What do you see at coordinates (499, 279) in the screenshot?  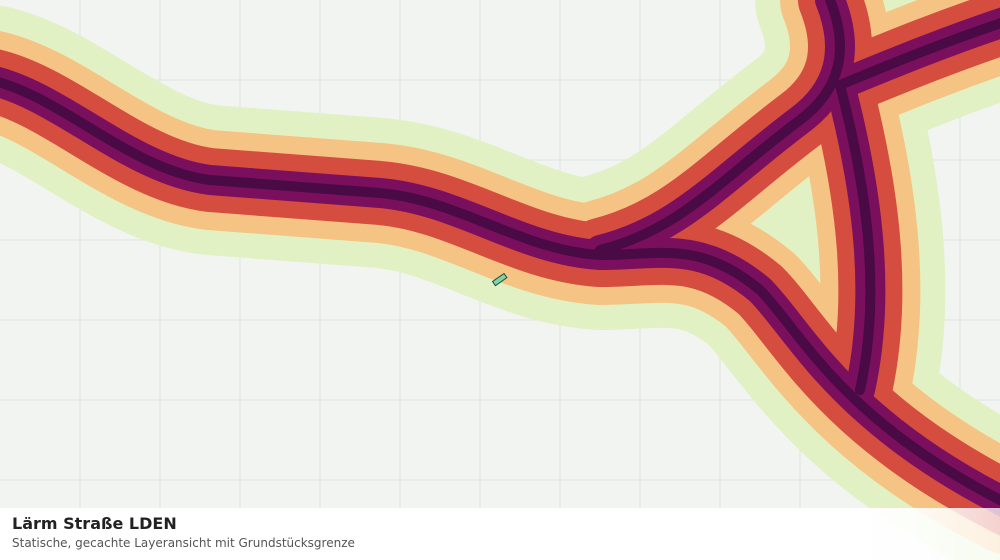 I see `parcel-boundary` at bounding box center [499, 279].